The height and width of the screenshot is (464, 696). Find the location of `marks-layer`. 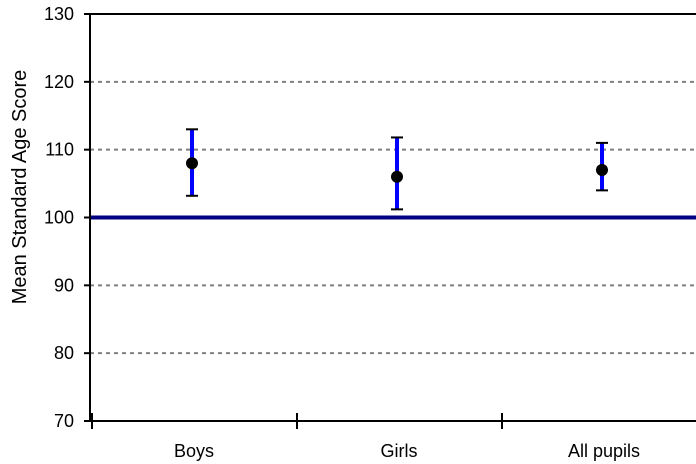

marks-layer is located at coordinates (397, 169).